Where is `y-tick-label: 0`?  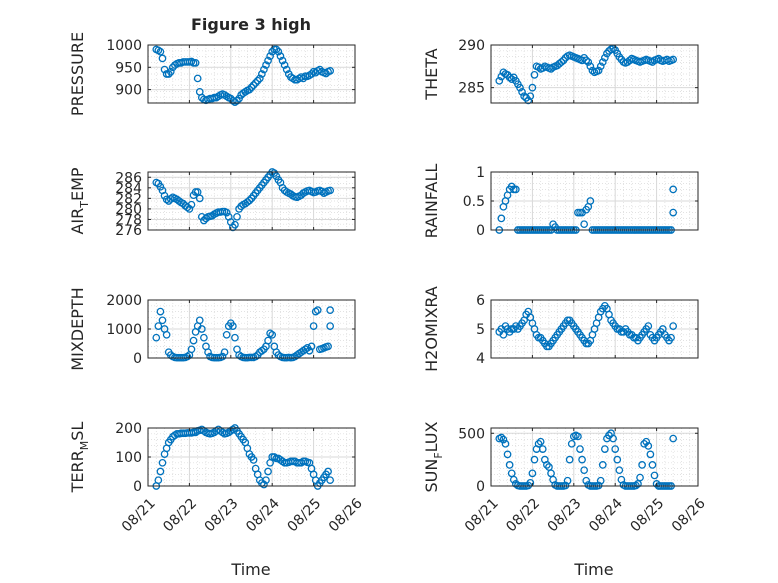 y-tick-label: 0 is located at coordinates (480, 231).